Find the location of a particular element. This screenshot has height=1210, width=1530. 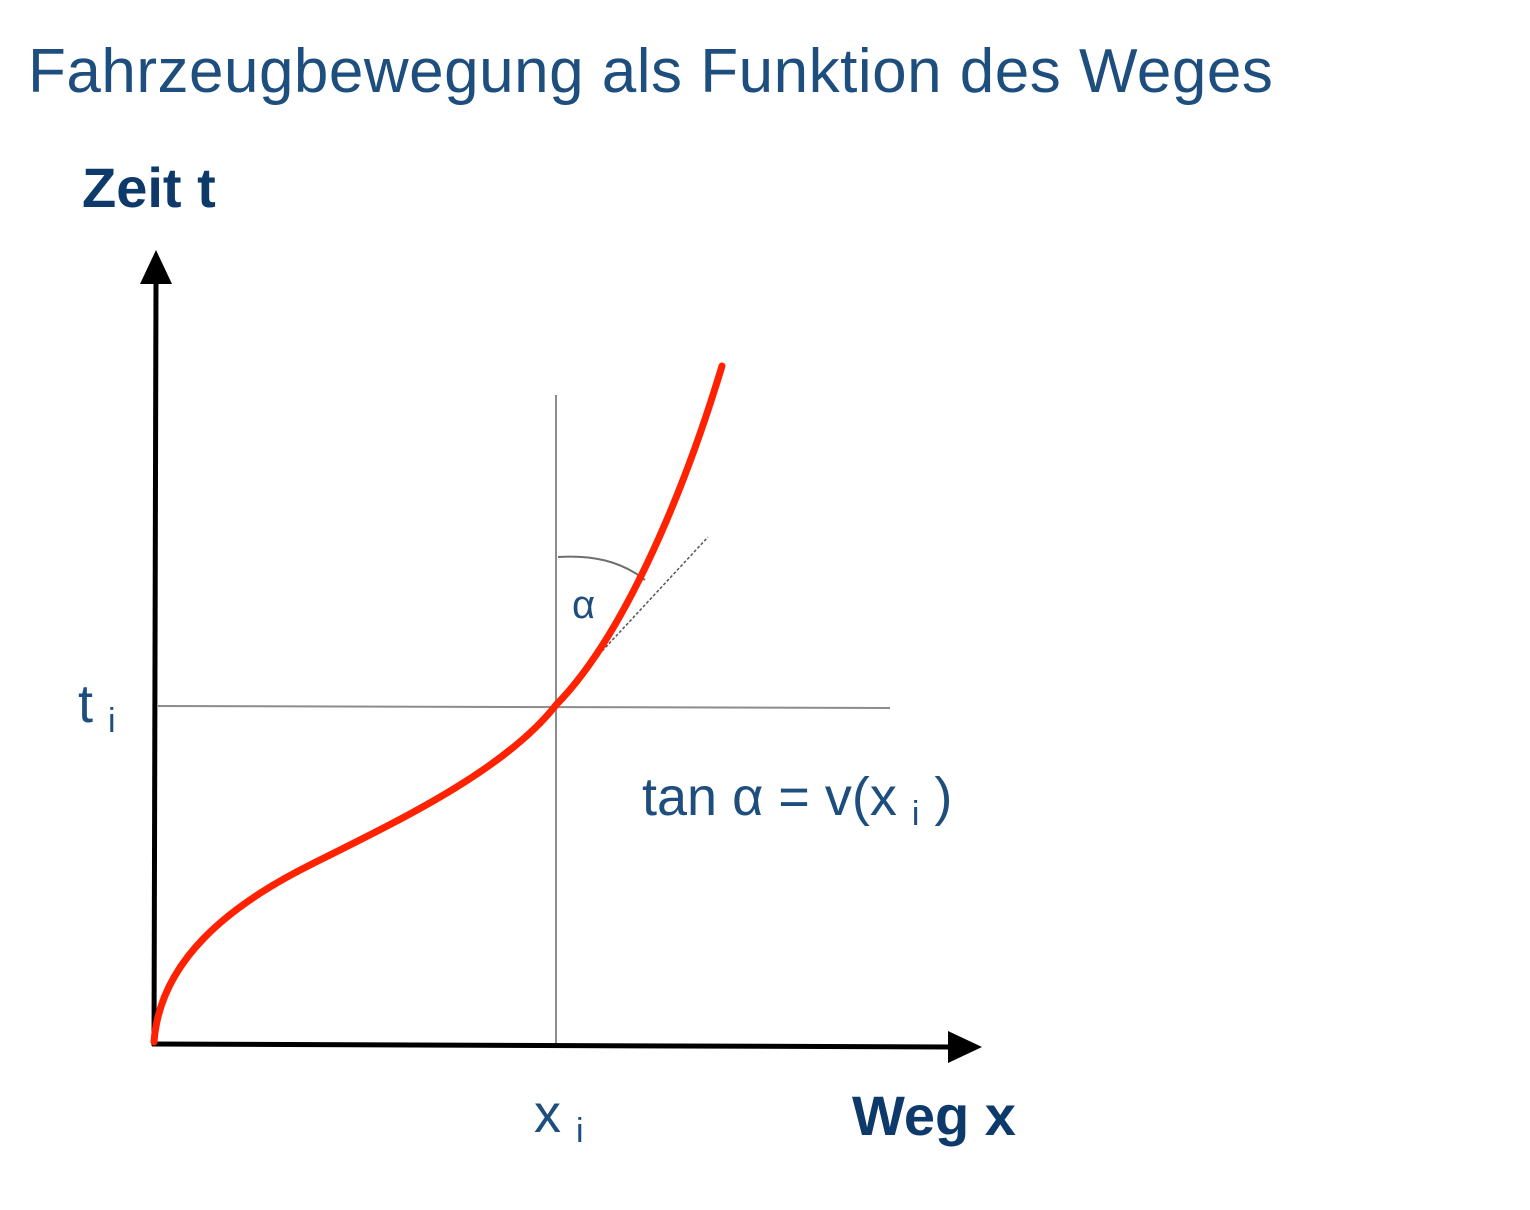

formula-subscript: i is located at coordinates (916, 814).